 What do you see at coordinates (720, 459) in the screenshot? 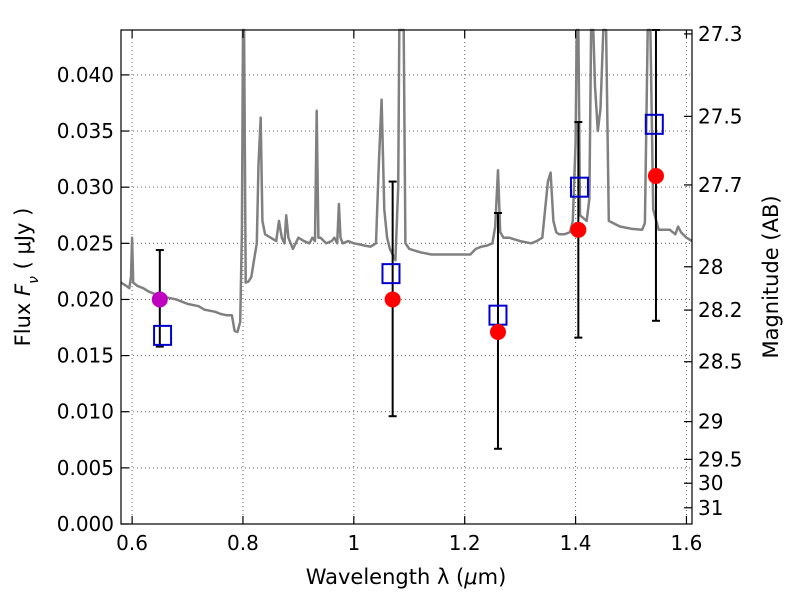
I see `mag-tick-label: 29.5` at bounding box center [720, 459].